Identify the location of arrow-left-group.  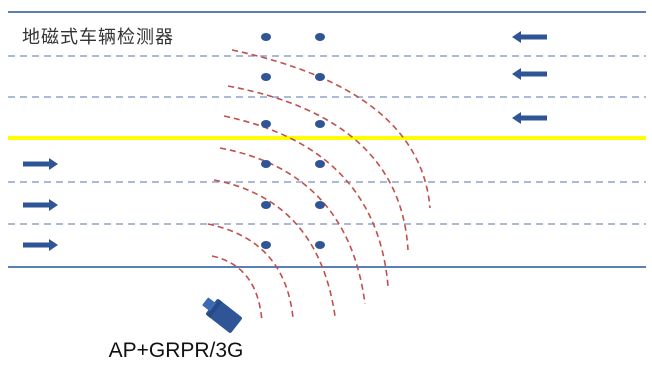
(529, 77).